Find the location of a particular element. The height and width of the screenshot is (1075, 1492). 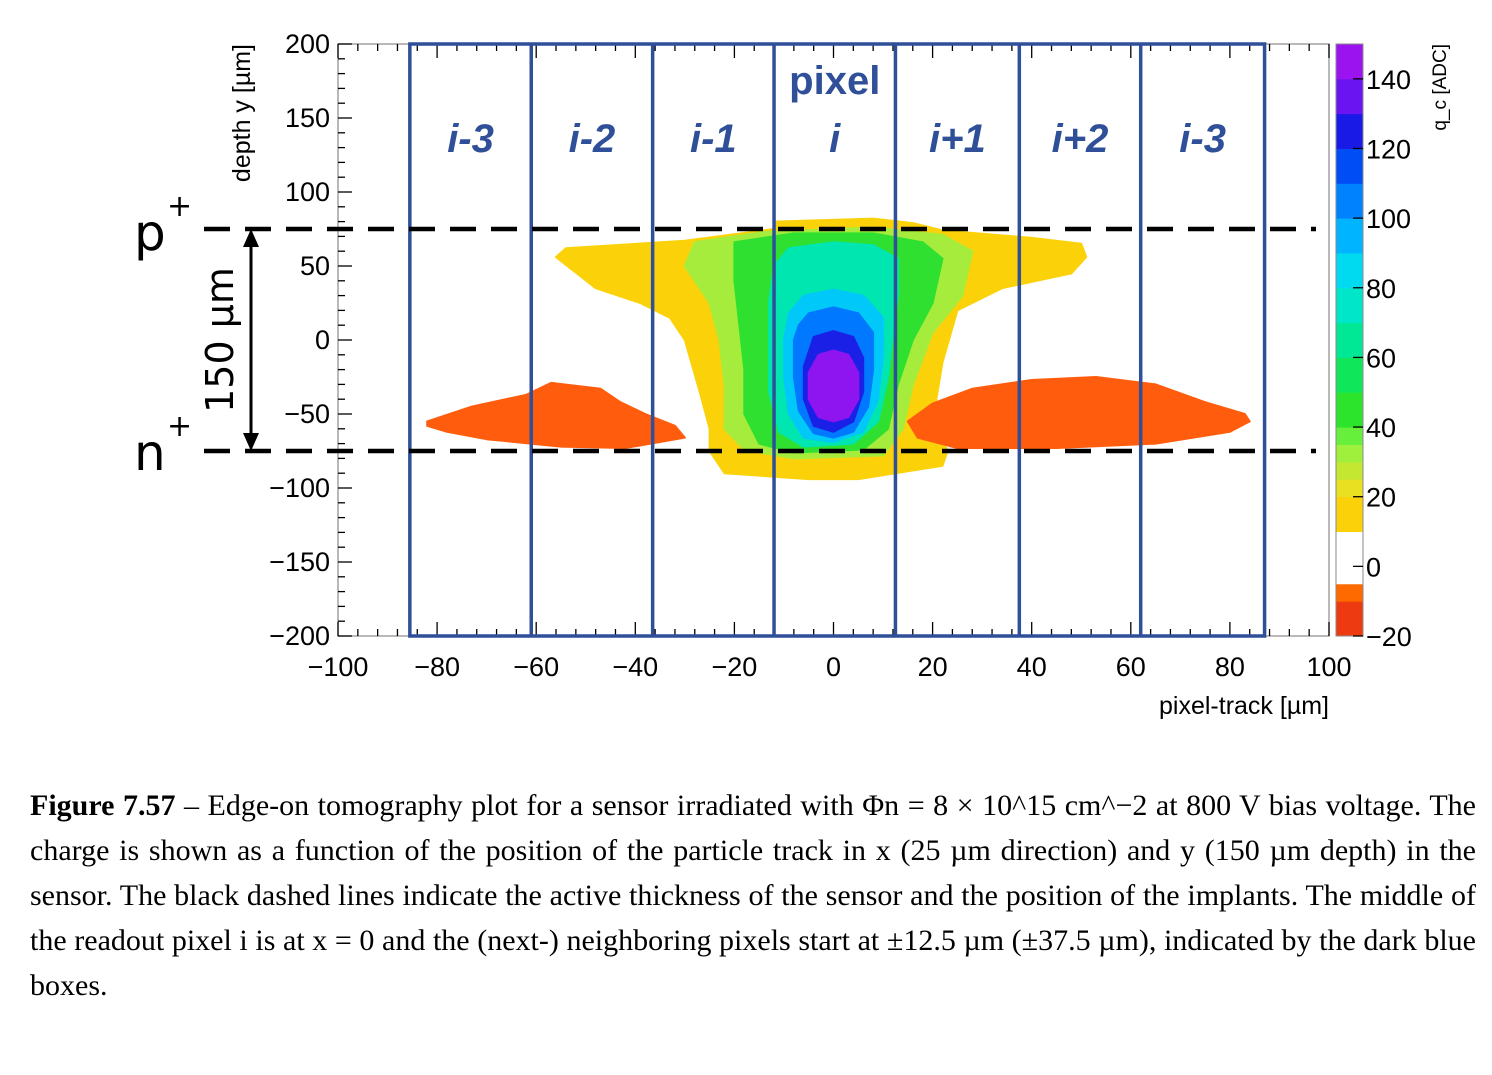

x-tick-label: 40 is located at coordinates (1032, 667).